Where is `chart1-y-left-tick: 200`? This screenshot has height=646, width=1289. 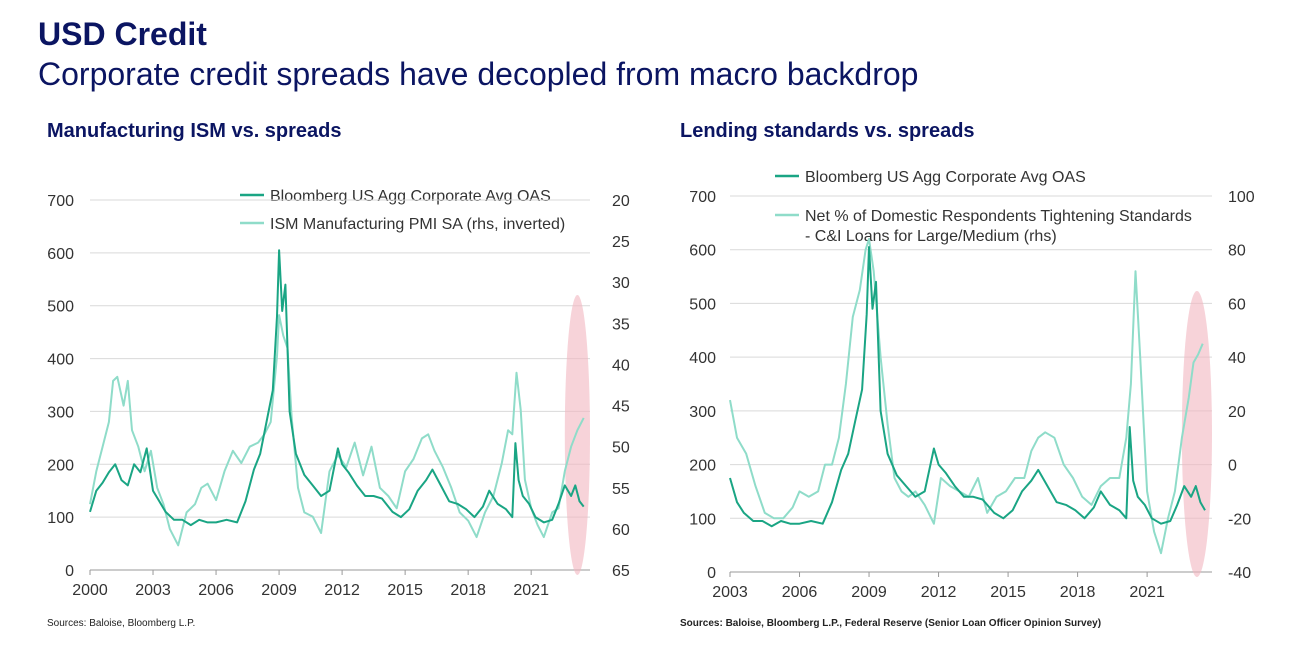
chart1-y-left-tick: 200 is located at coordinates (60, 465).